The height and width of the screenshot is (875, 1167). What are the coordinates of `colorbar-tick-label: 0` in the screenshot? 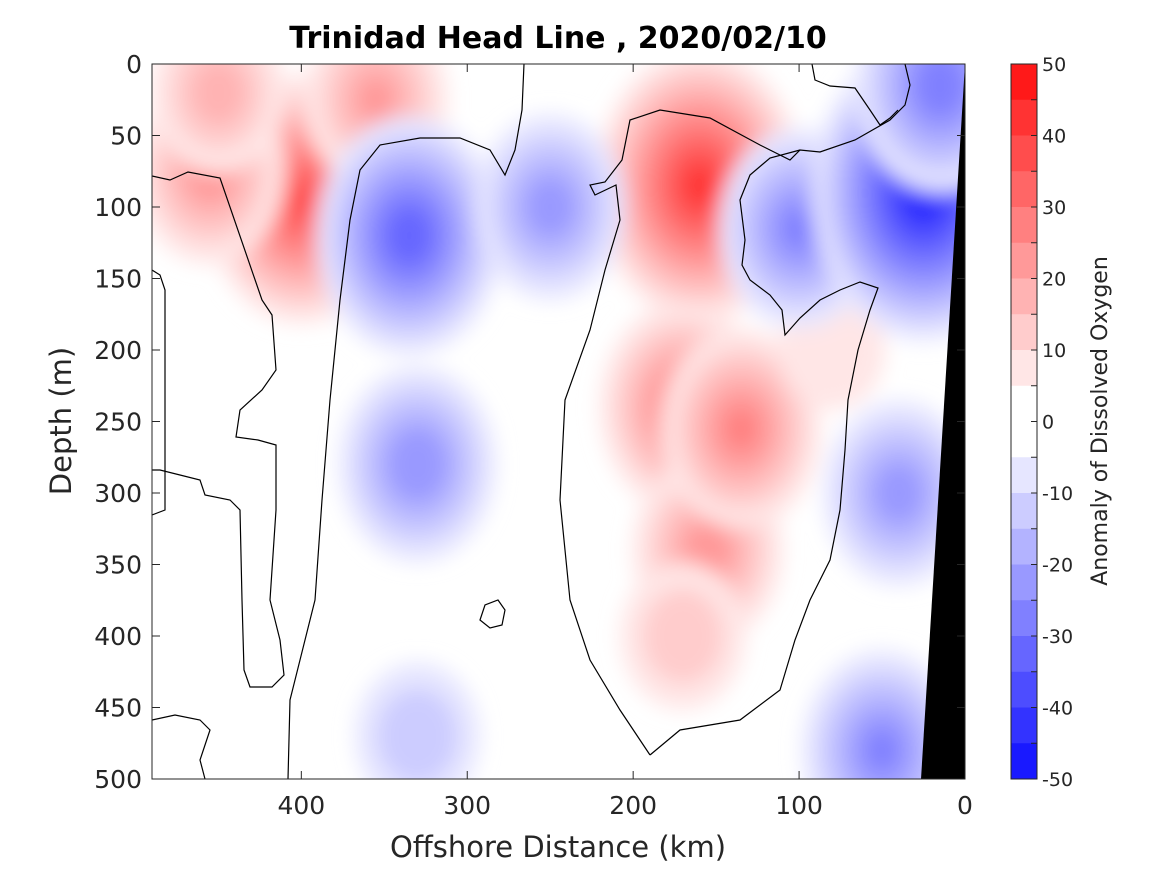 It's located at (1048, 423).